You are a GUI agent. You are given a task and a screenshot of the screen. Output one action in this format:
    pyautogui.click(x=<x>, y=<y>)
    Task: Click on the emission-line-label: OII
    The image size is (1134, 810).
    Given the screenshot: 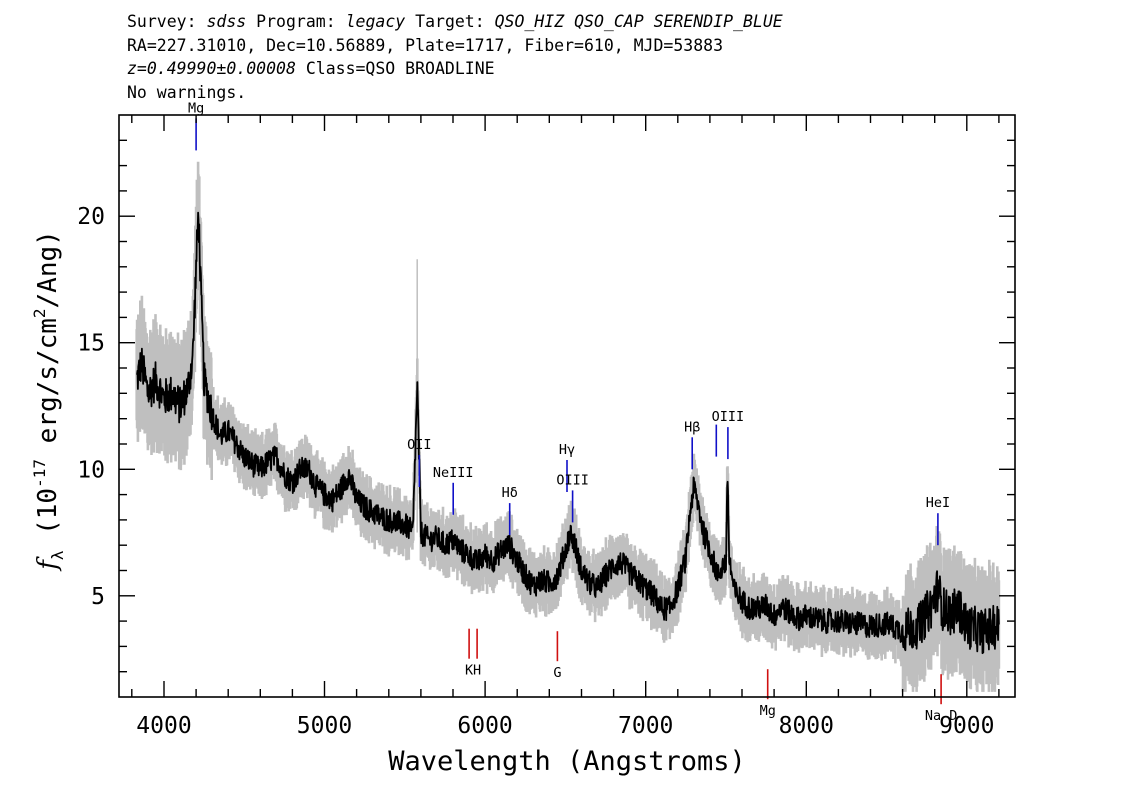 What is the action you would take?
    pyautogui.click(x=419, y=445)
    